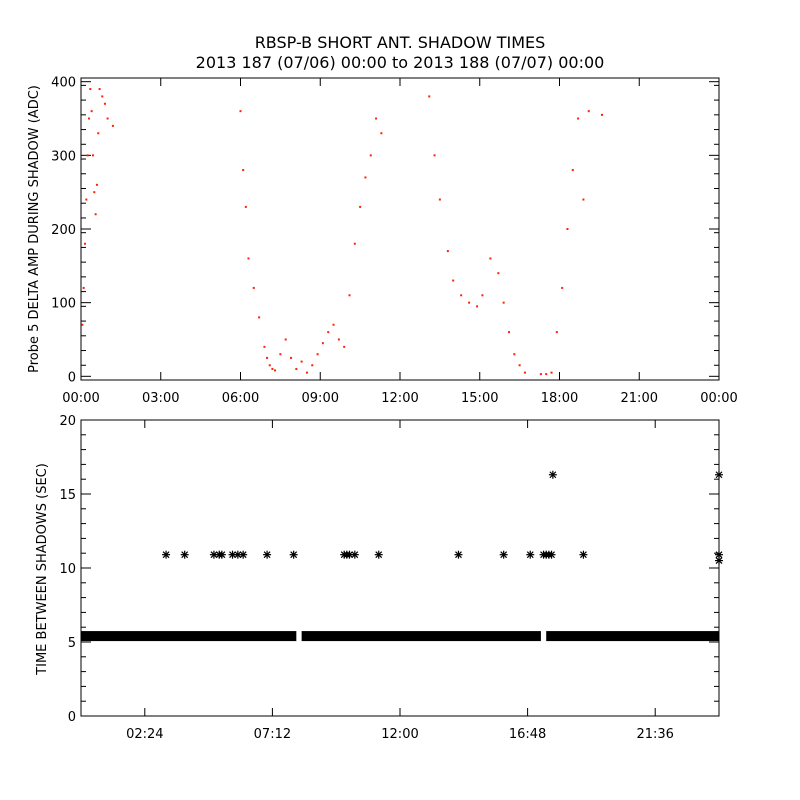  What do you see at coordinates (399, 398) in the screenshot?
I see `top-x-tick-label: 12:00` at bounding box center [399, 398].